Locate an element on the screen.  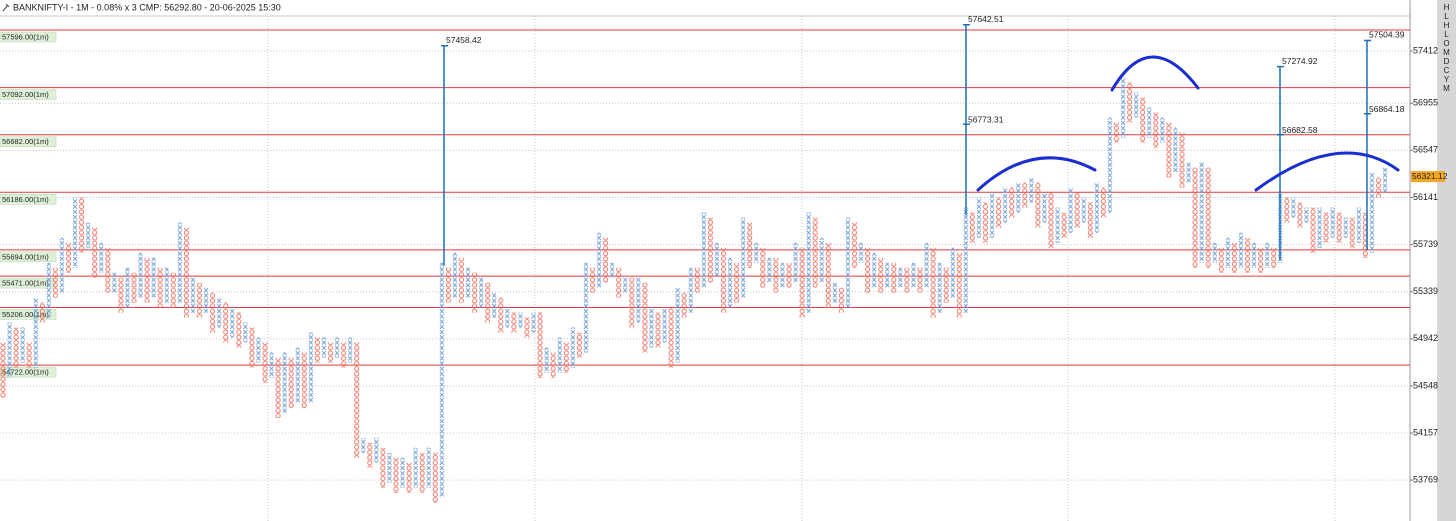
y-tick-label: 55339 is located at coordinates (1425, 291).